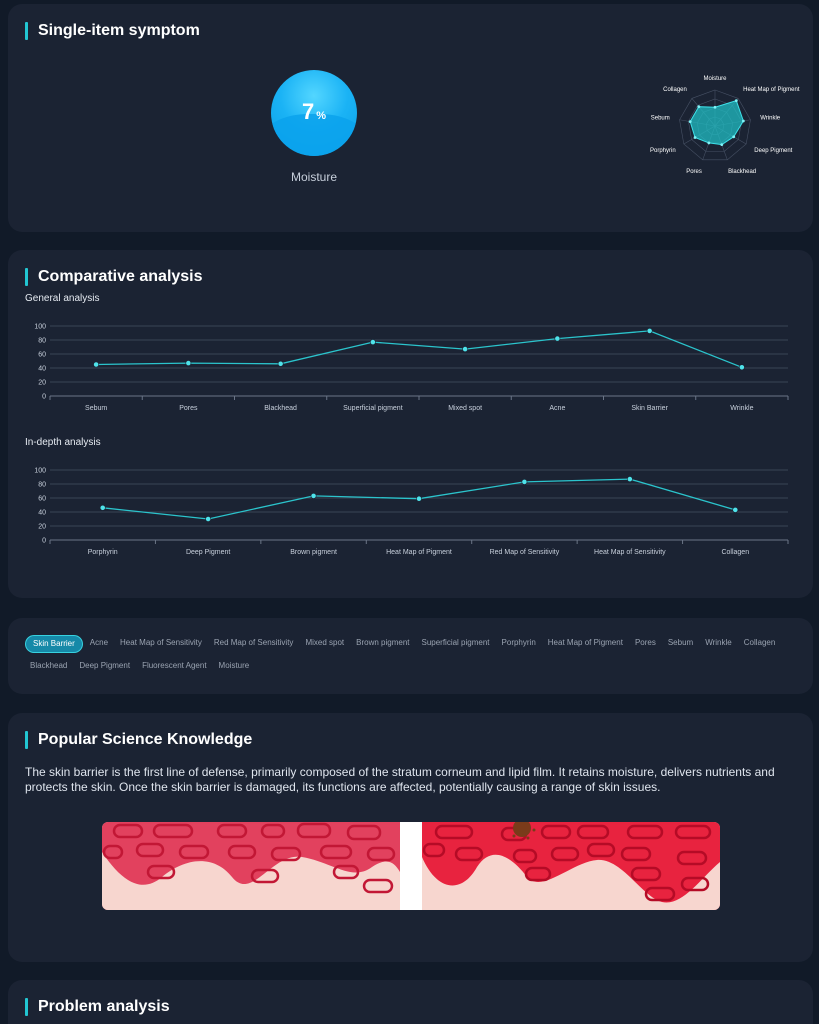 Image resolution: width=819 pixels, height=1024 pixels. I want to click on x-tick-label: Skin Barrier, so click(649, 408).